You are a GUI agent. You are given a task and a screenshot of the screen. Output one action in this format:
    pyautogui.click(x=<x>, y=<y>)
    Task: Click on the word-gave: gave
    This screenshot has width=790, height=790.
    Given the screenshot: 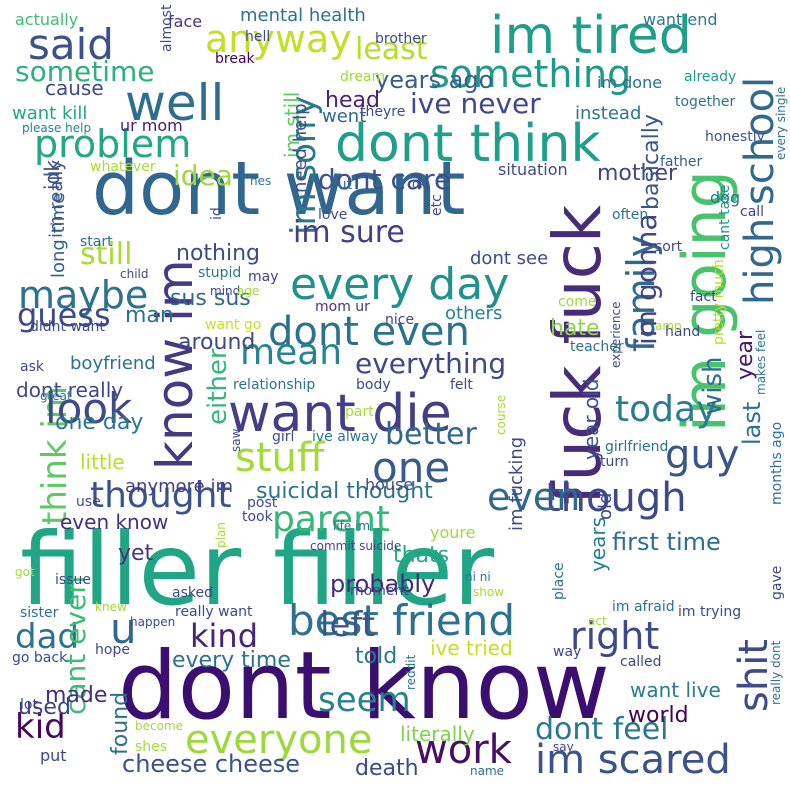 What is the action you would take?
    pyautogui.click(x=777, y=582)
    